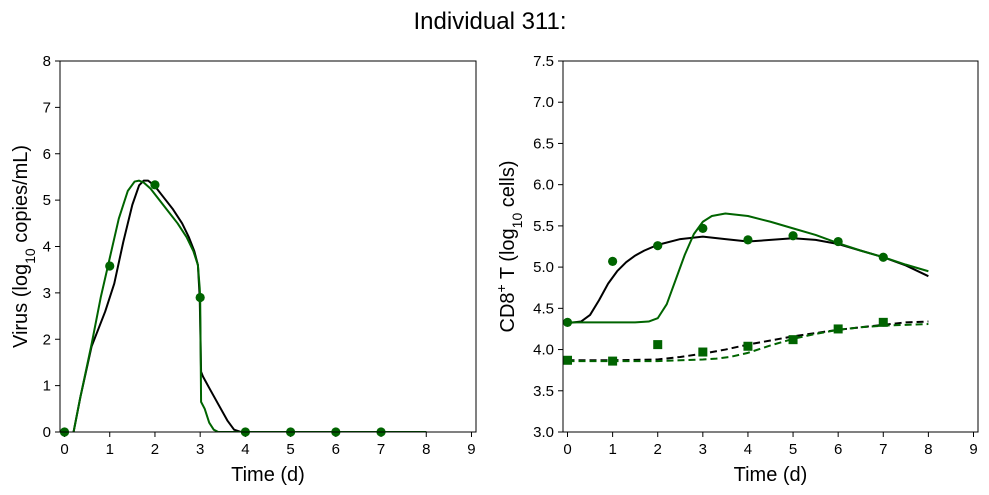 This screenshot has height=495, width=989. Describe the element at coordinates (47, 293) in the screenshot. I see `y-tick-label: 3` at that location.